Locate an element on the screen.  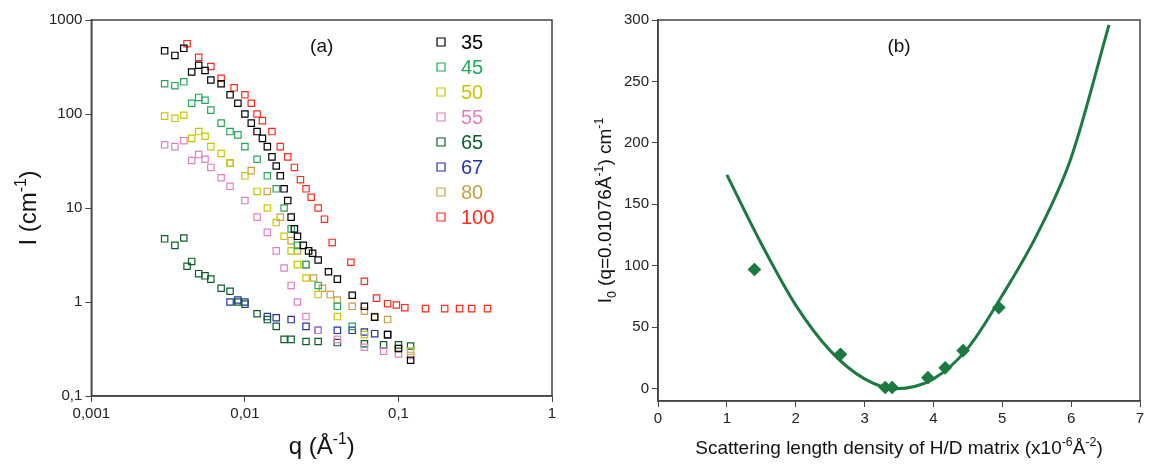
x-tick-label: 3 is located at coordinates (864, 418).